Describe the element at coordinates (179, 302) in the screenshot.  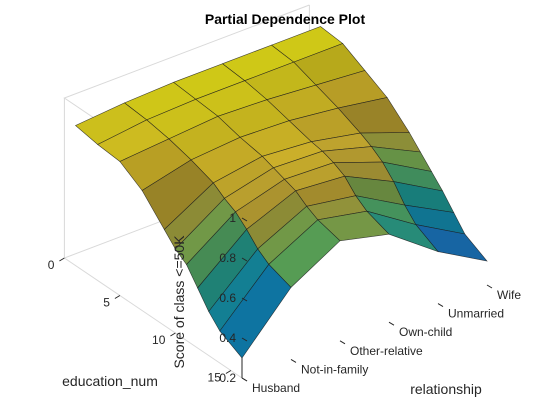
I see `z-axis-label: Score of class <=50K` at that location.